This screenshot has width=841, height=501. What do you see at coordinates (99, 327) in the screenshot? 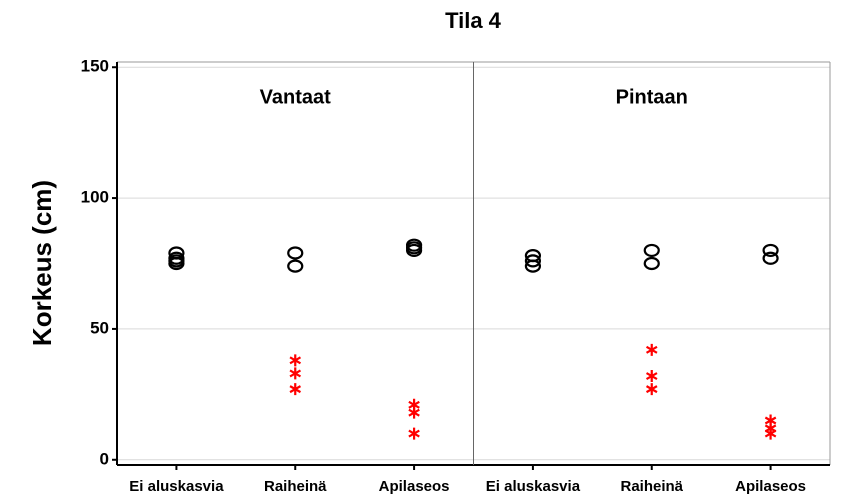
I see `y-tick-label: 50` at bounding box center [99, 327].